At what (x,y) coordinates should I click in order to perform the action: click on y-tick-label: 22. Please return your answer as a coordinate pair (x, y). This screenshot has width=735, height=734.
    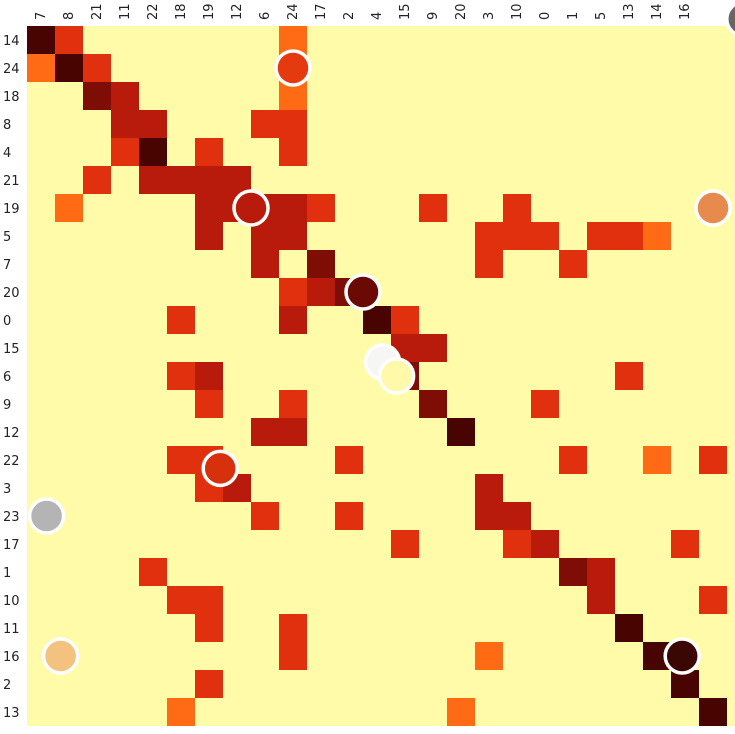
    Looking at the image, I should click on (11, 461).